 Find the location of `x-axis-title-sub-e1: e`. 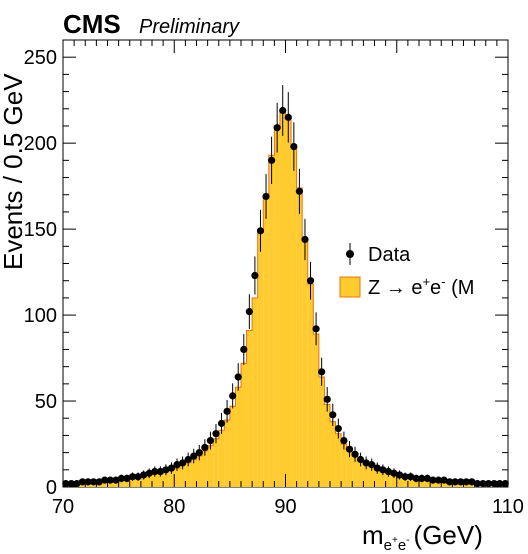

x-axis-title-sub-e1: e is located at coordinates (388, 545).